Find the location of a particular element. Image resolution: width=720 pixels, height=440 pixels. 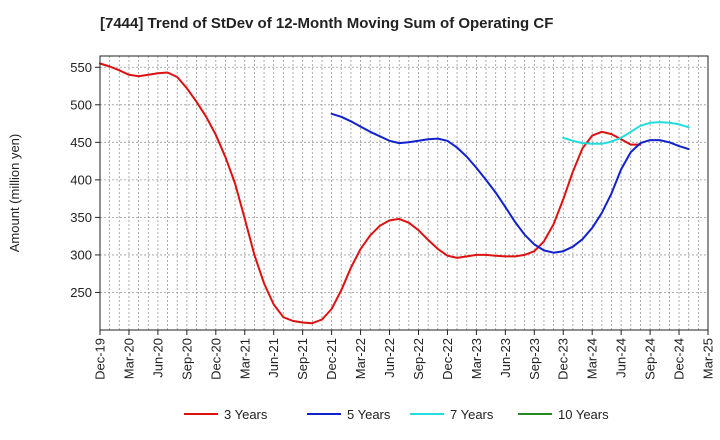

x-tick-label: Jun-24 is located at coordinates (621, 358).